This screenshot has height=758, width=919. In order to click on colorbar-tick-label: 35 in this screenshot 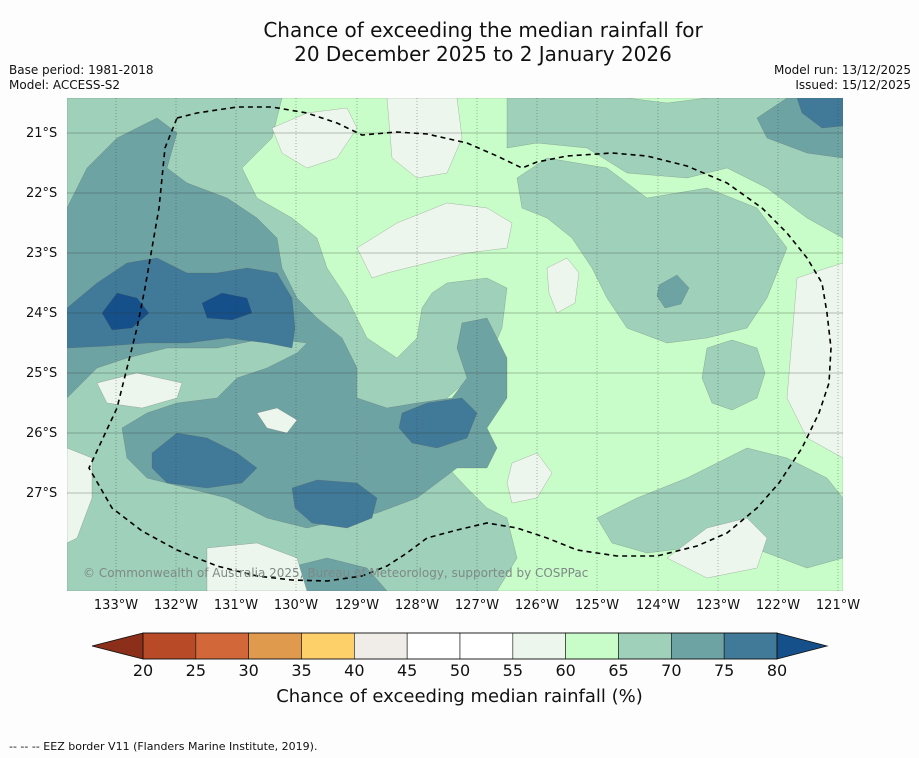, I will do `click(301, 670)`.